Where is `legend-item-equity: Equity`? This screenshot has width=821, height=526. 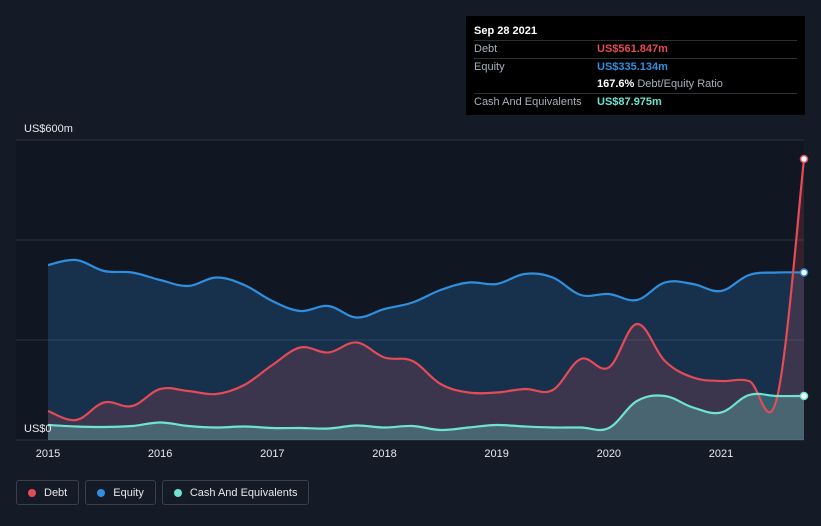 legend-item-equity: Equity is located at coordinates (120, 492).